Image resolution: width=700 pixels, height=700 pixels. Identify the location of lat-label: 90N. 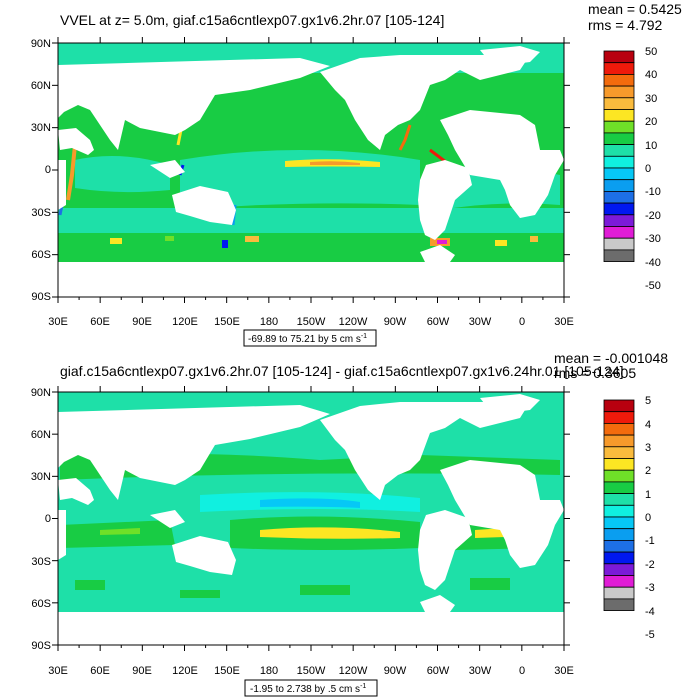
(41, 44).